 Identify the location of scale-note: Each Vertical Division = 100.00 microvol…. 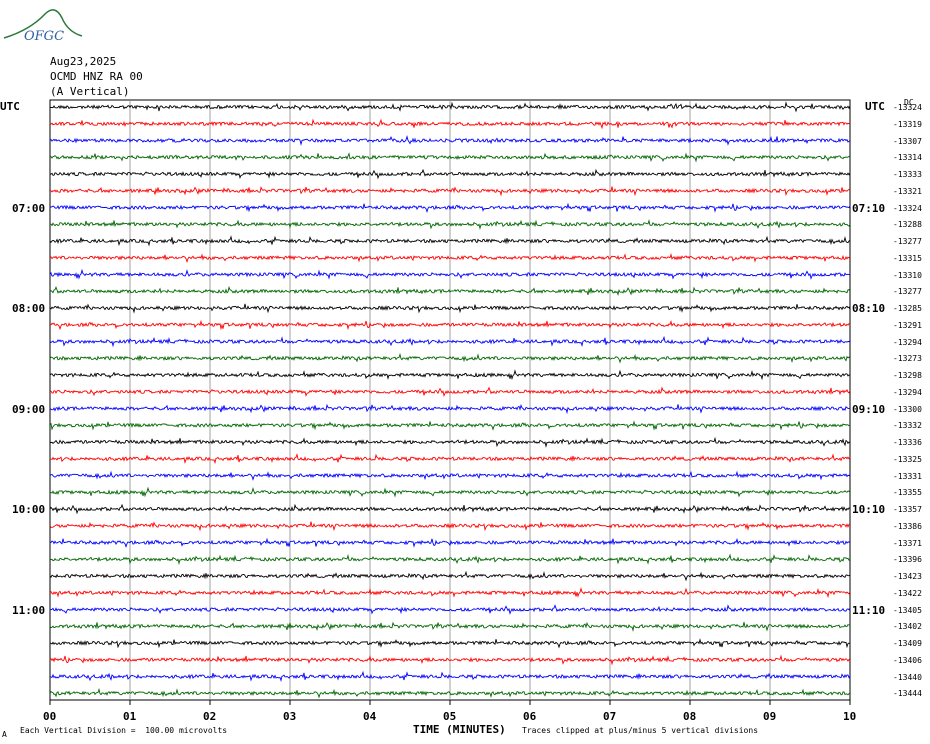
(124, 730).